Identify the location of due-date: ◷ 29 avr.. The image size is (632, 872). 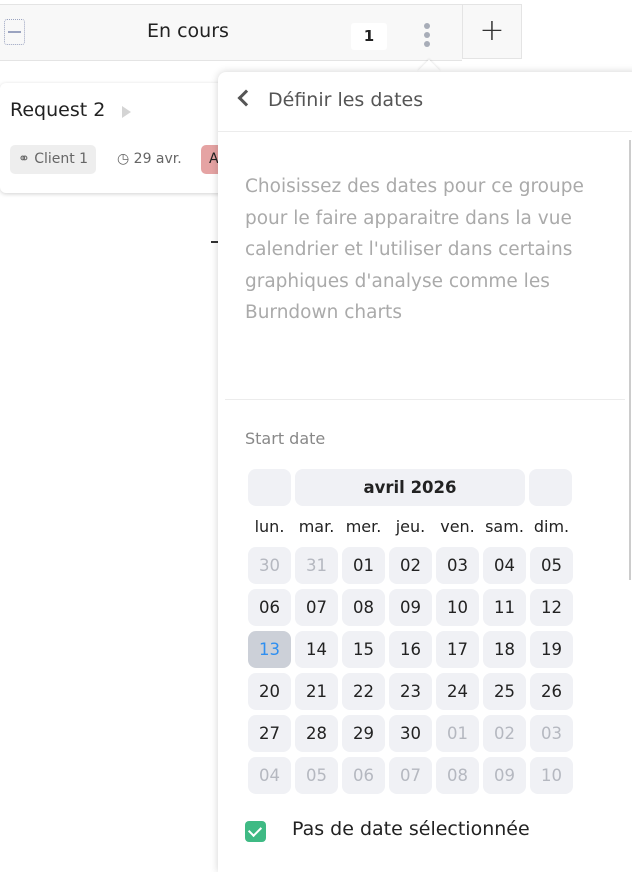
(149, 159).